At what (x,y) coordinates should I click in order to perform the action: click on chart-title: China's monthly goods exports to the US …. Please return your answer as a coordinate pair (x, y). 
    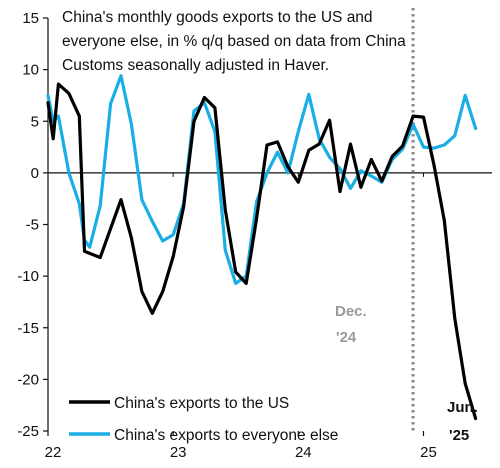
    Looking at the image, I should click on (234, 41).